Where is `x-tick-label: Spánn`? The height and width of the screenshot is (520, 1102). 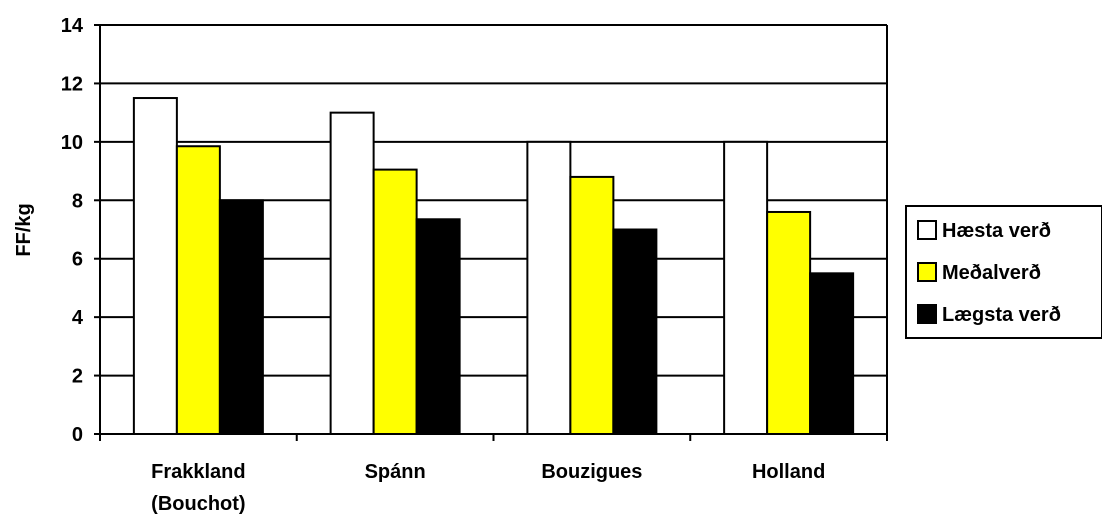
x-tick-label: Spánn is located at coordinates (395, 472).